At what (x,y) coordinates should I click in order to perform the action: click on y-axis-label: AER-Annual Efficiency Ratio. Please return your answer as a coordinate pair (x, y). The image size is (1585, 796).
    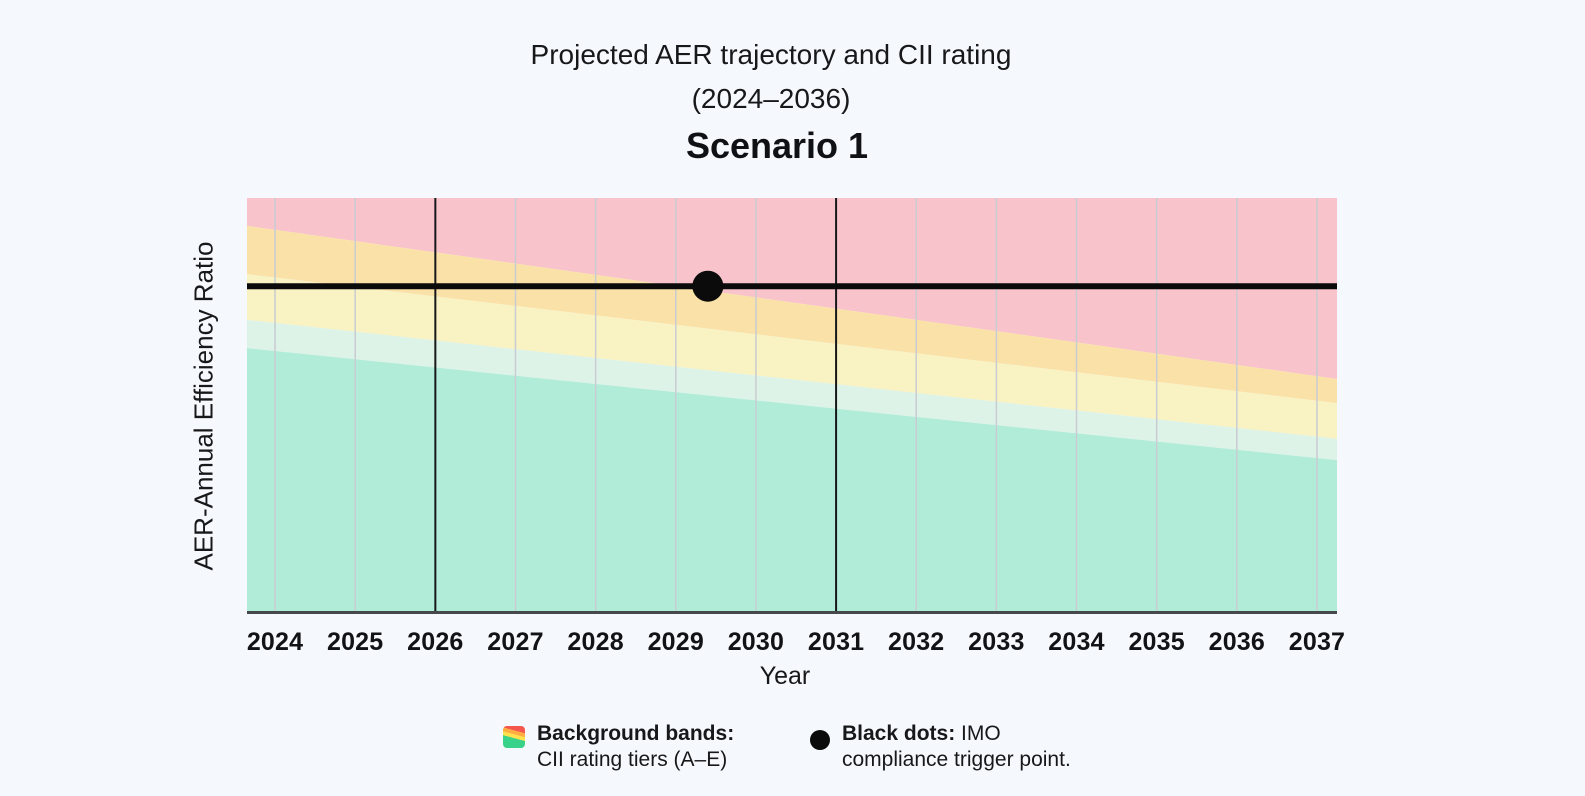
    Looking at the image, I should click on (203, 406).